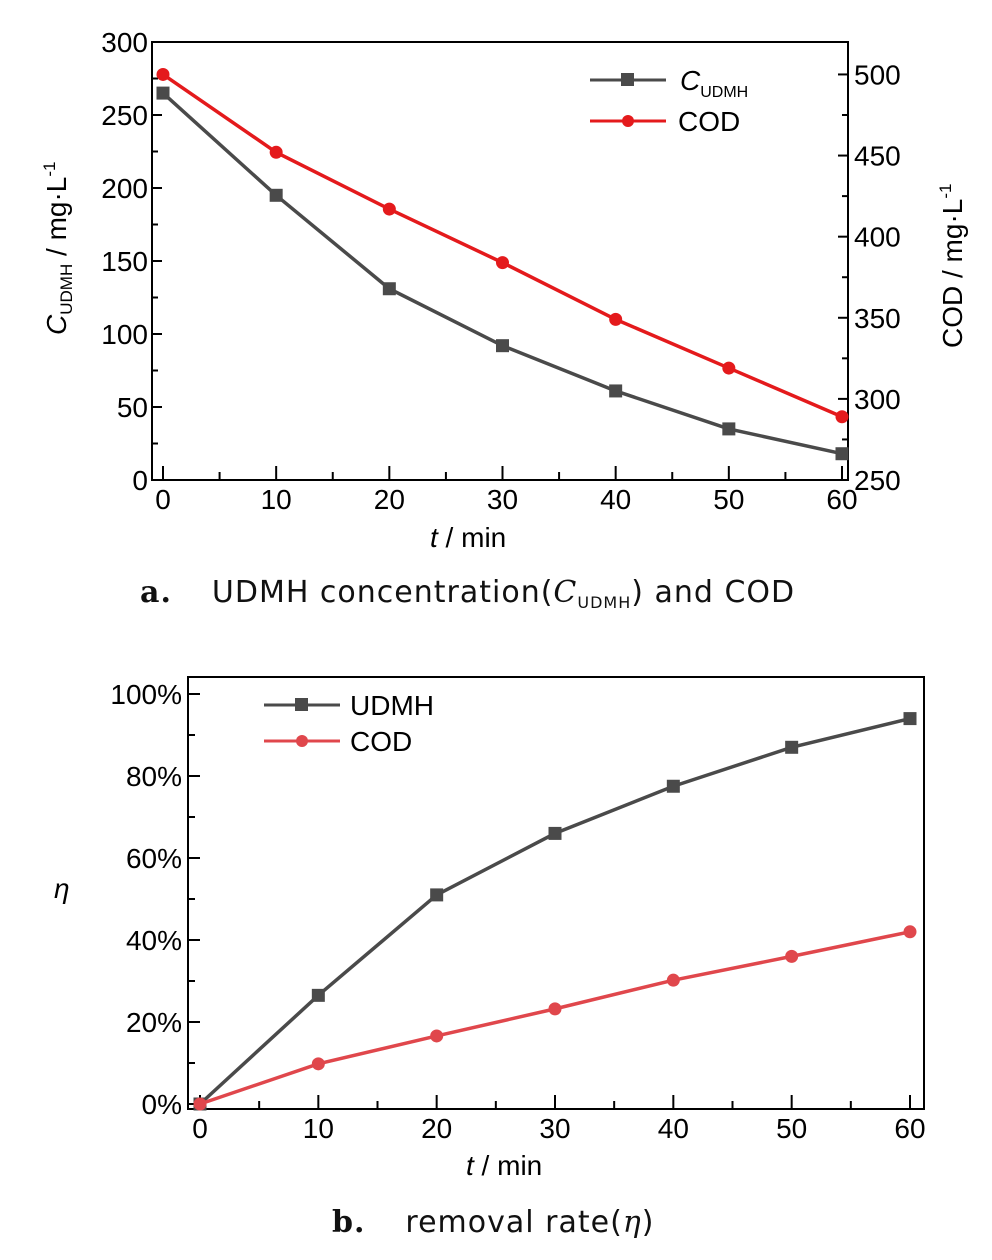  I want to click on legend-b-udmh-marker, so click(301, 704).